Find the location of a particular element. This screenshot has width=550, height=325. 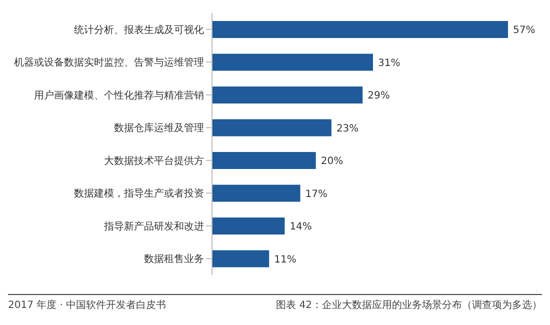

y-tick-label: 统计分析、报表生成及可视化 is located at coordinates (139, 30).